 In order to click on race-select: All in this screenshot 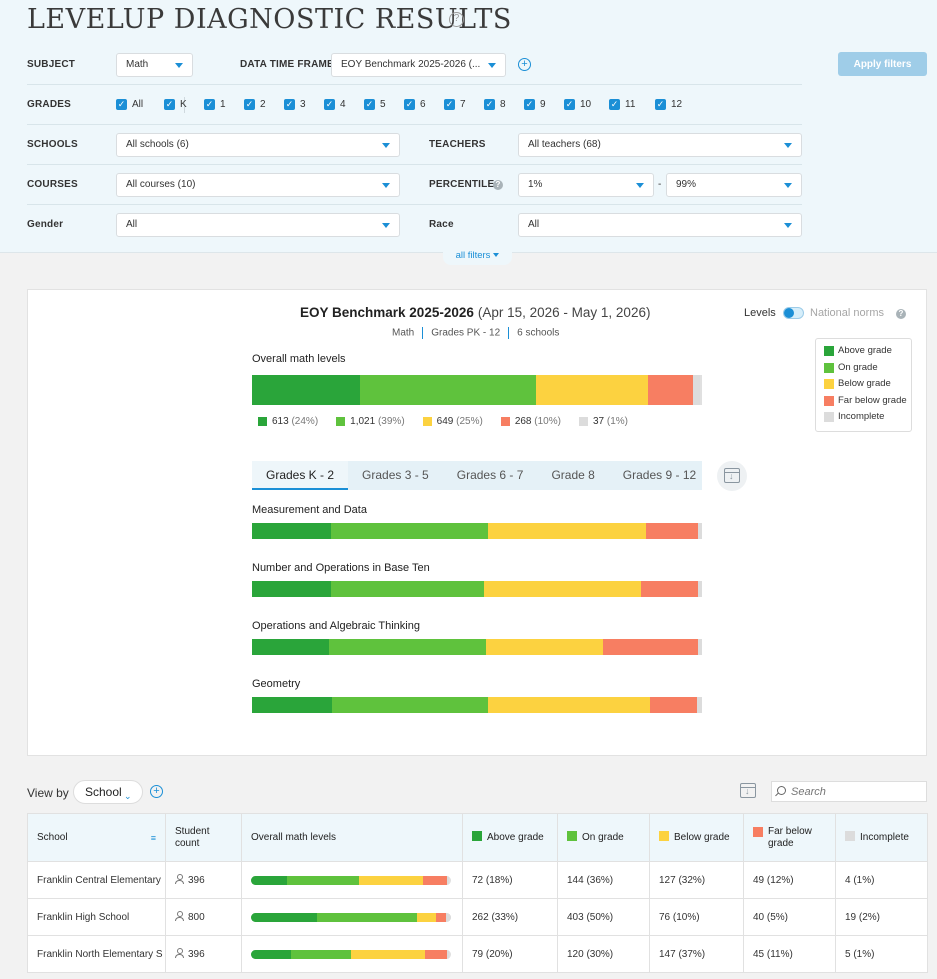, I will do `click(660, 225)`.